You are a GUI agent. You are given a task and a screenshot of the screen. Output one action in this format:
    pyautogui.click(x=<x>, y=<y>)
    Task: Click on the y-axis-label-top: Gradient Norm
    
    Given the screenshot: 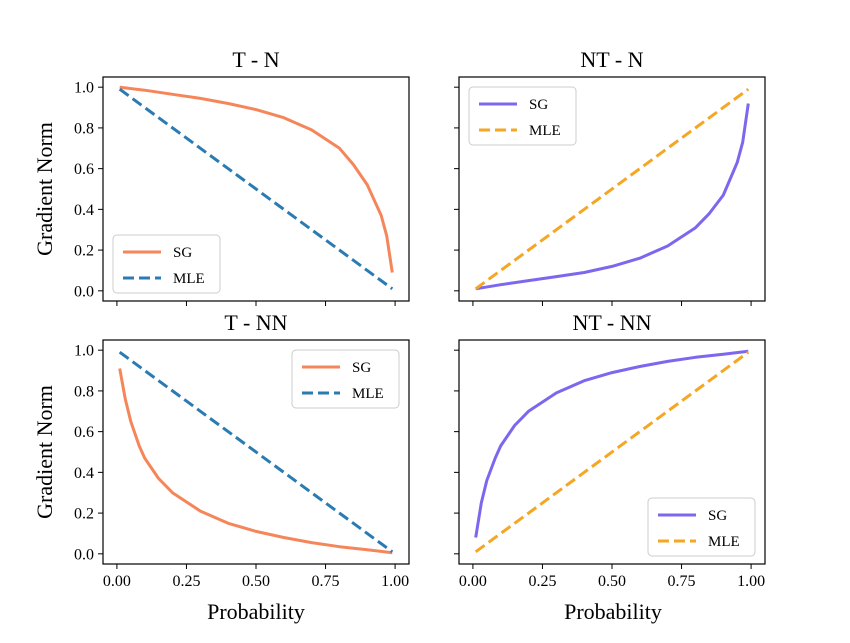 What is the action you would take?
    pyautogui.click(x=44, y=189)
    